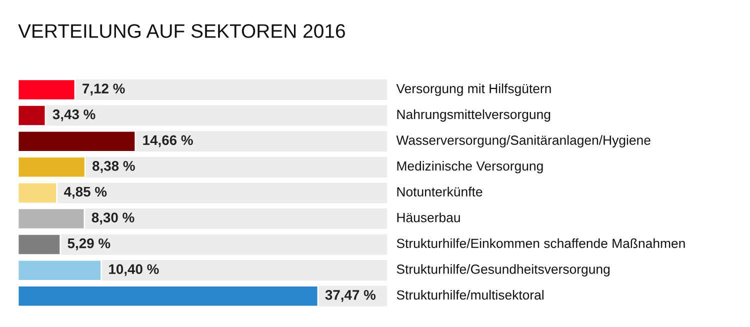 Image resolution: width=750 pixels, height=327 pixels. Describe the element at coordinates (503, 270) in the screenshot. I see `y-tick-label: Strukturhilfe/Gesundheitsversorgung` at that location.